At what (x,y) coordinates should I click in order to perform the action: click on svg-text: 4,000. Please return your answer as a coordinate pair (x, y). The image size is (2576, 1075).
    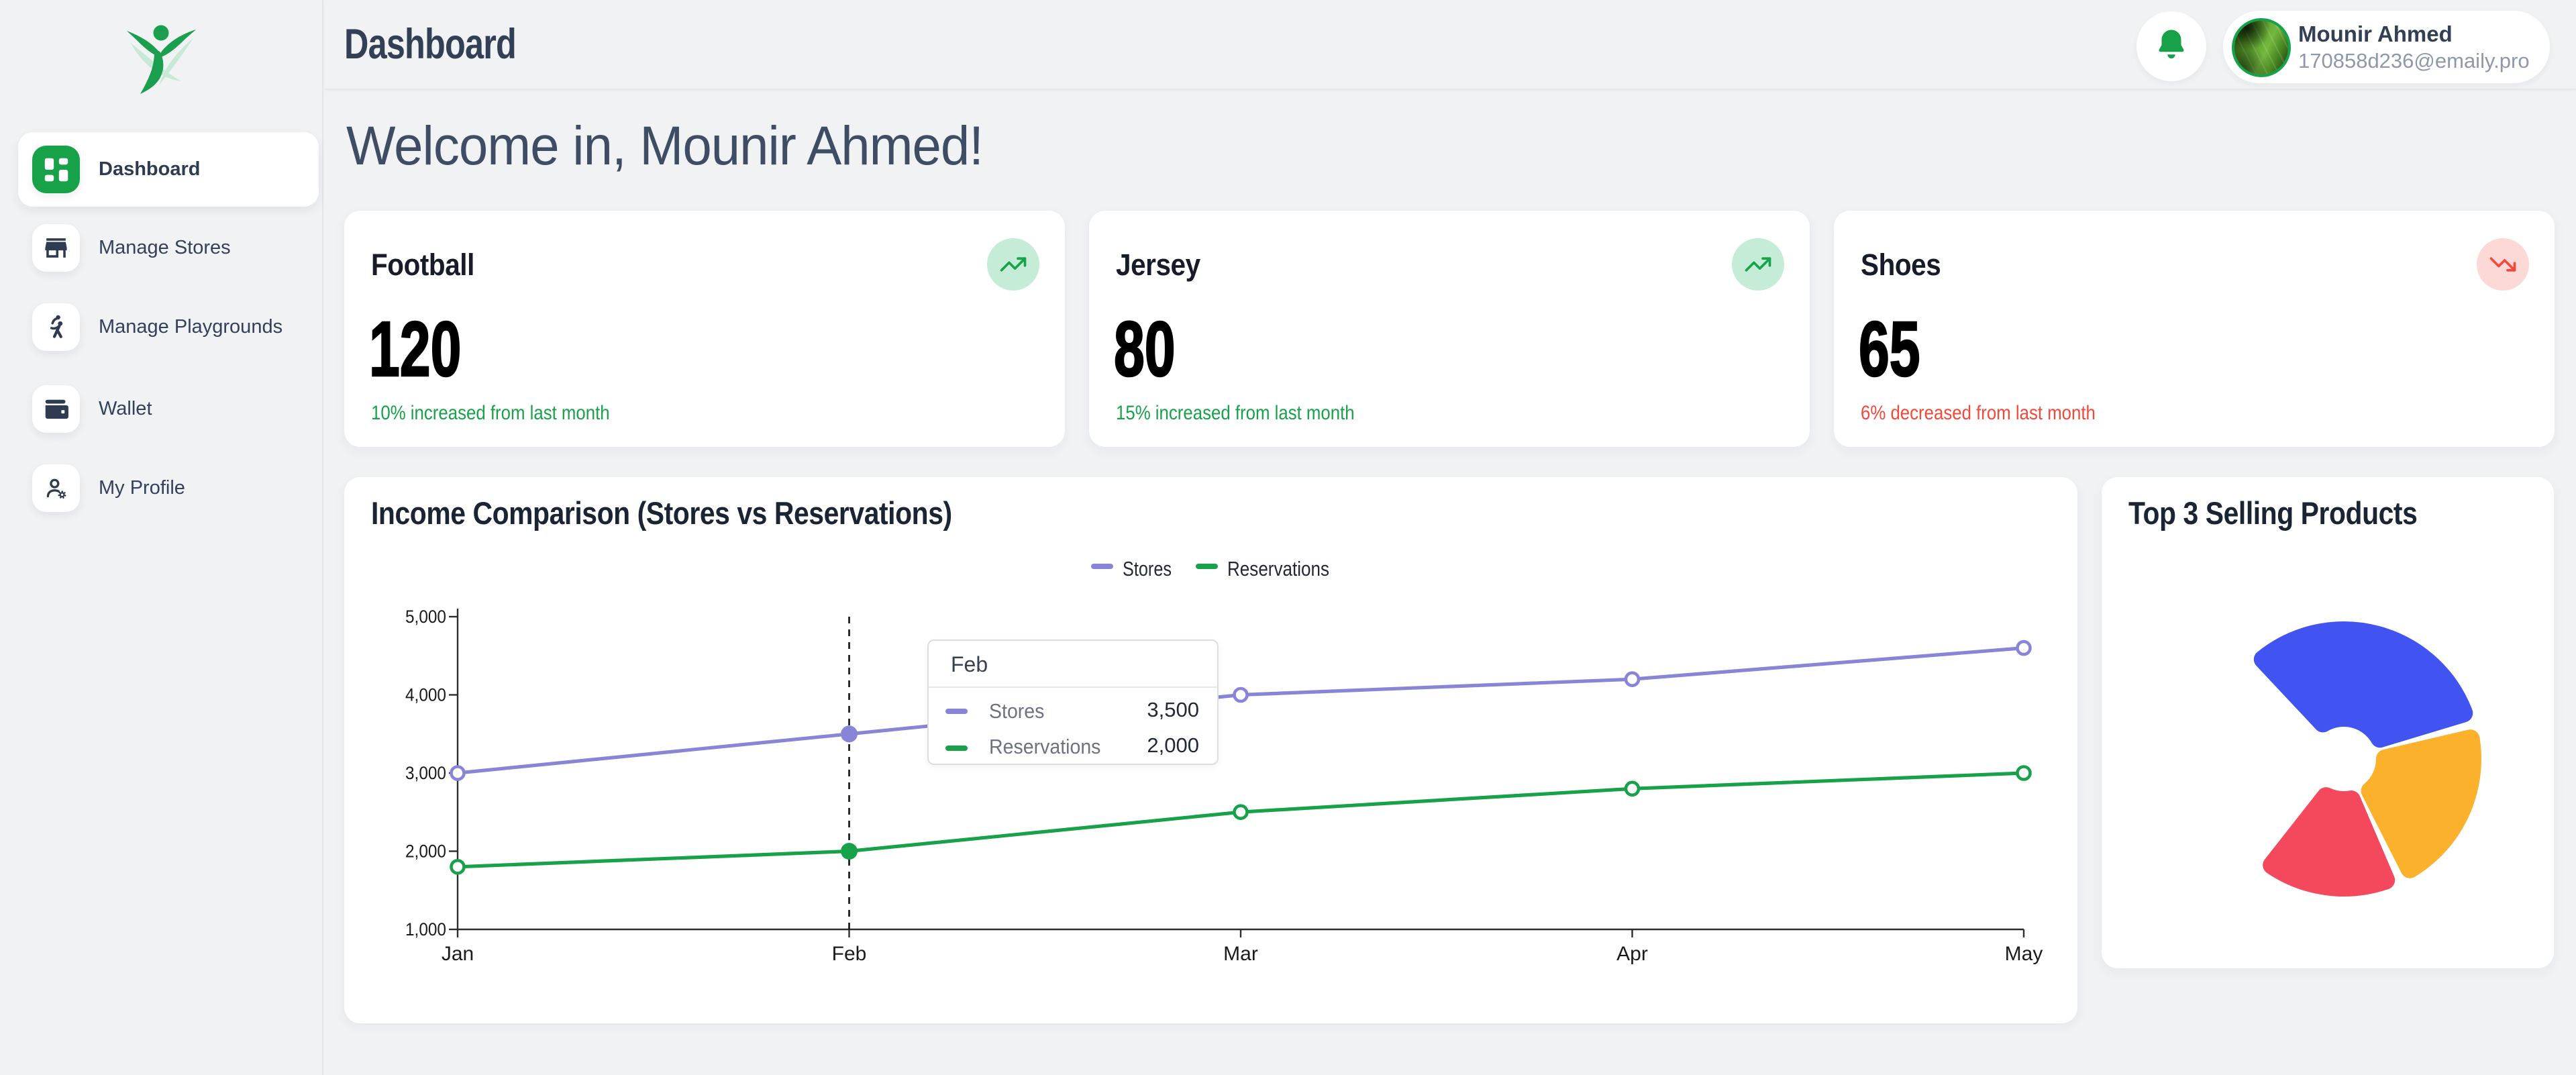
    Looking at the image, I should click on (425, 695).